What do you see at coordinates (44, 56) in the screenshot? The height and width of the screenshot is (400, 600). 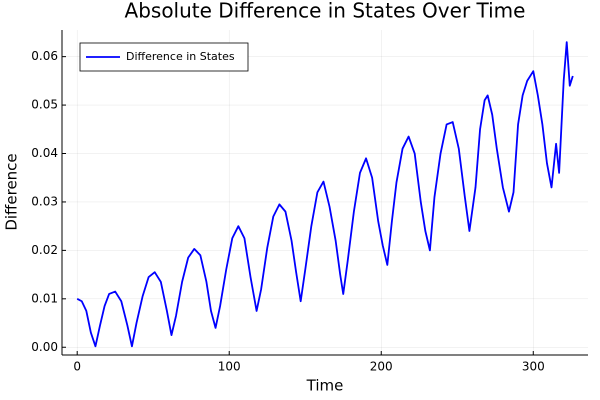 I see `y-tick-label: 0.06` at bounding box center [44, 56].